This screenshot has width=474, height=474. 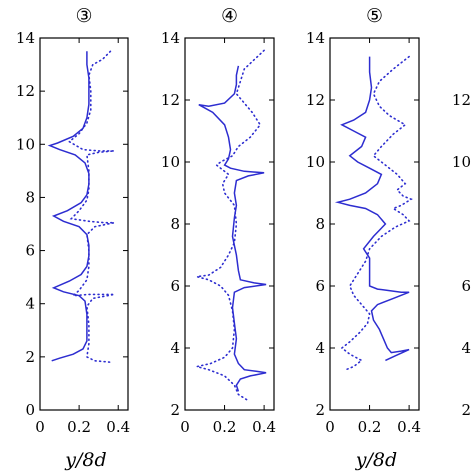 I want to click on panel-title: ③, so click(x=83, y=16).